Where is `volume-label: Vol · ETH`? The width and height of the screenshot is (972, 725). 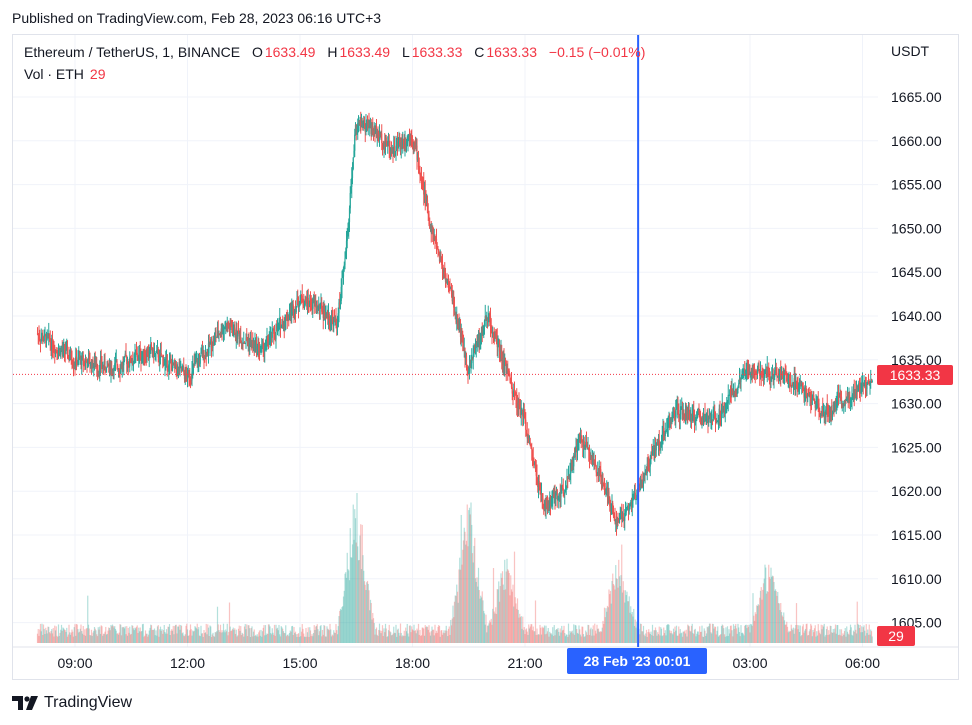
volume-label: Vol · ETH is located at coordinates (54, 74).